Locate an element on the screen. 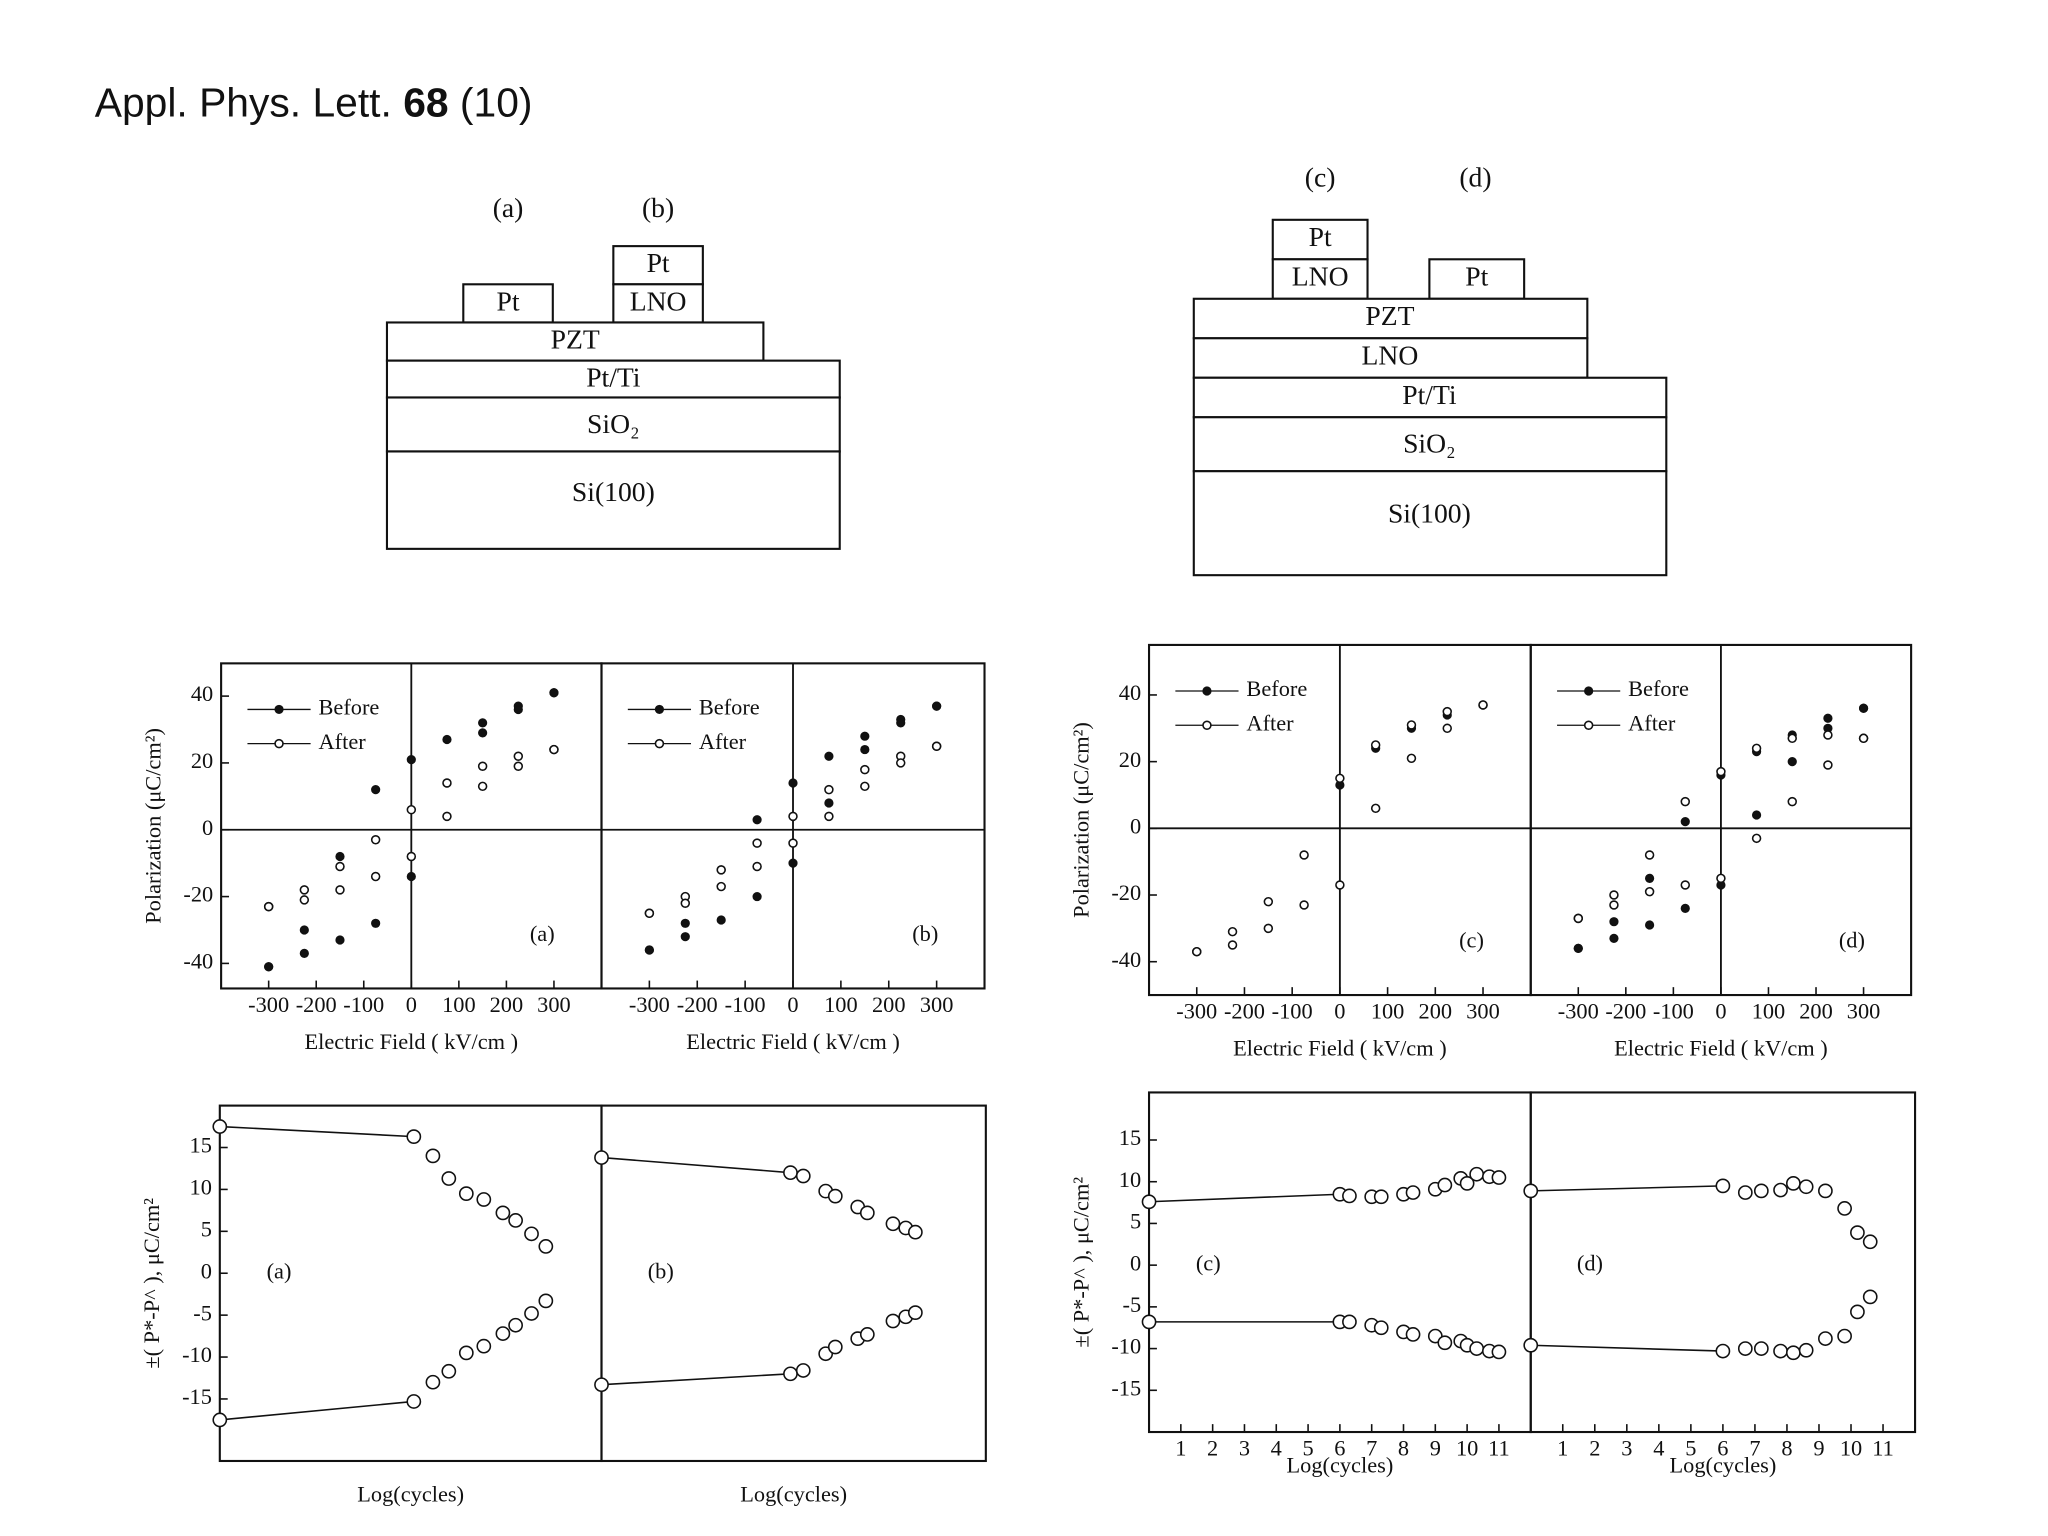 Image resolution: width=2048 pixels, height=1536 pixels. x-axis-label: Log(cycles) is located at coordinates (410, 1494).